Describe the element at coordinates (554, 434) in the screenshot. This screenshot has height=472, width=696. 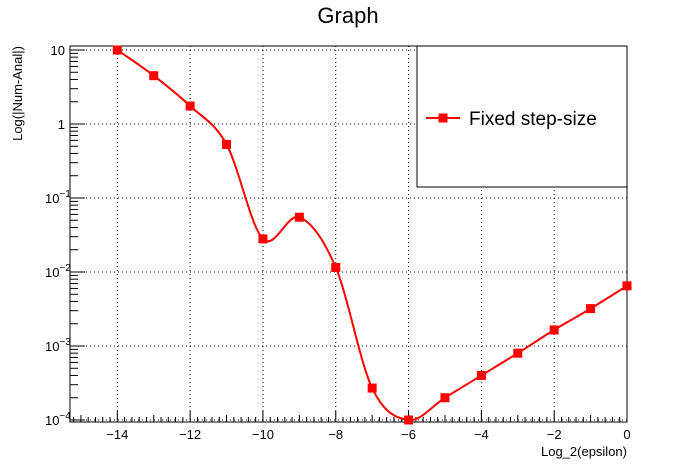
I see `x-tick-label: −2` at that location.